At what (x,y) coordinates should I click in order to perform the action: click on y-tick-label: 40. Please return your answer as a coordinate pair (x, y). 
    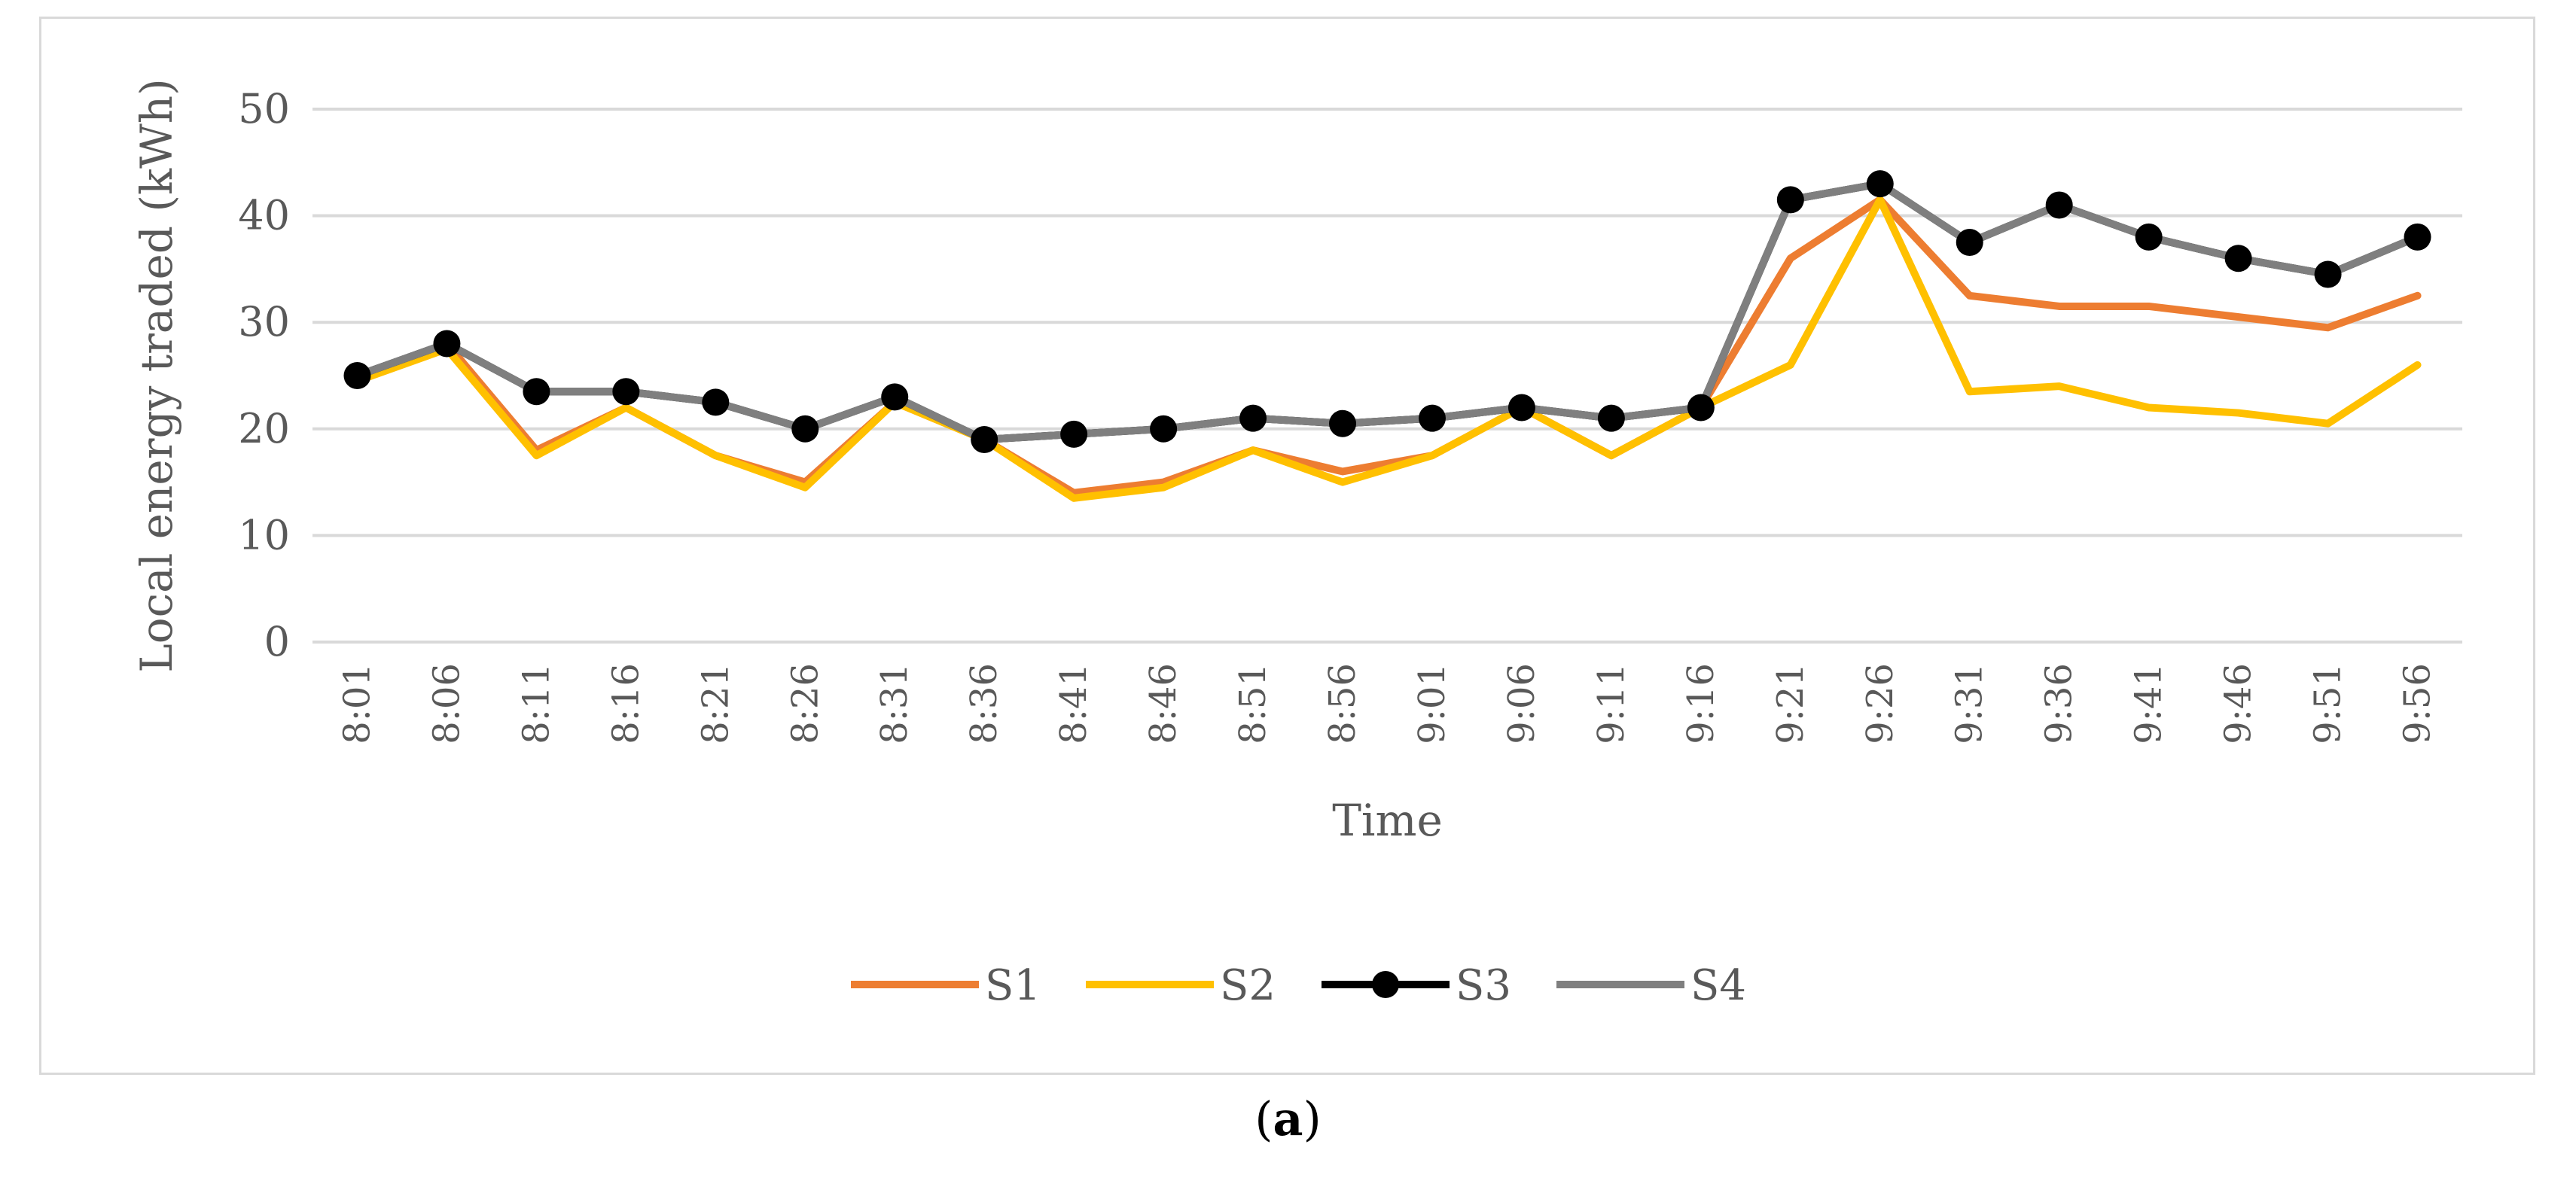
    Looking at the image, I should click on (264, 215).